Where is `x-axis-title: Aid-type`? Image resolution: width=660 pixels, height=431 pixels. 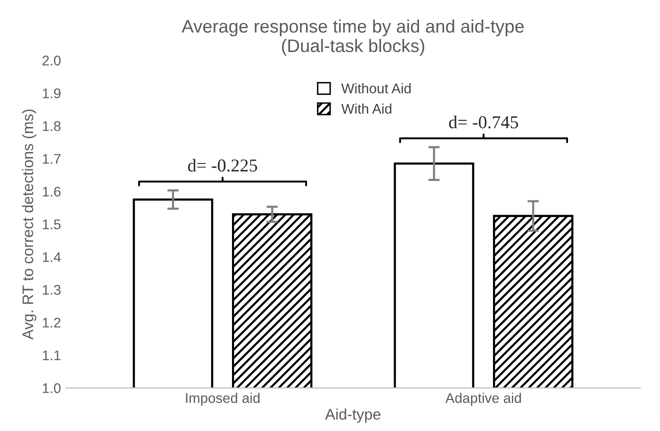
x-axis-title: Aid-type is located at coordinates (352, 415).